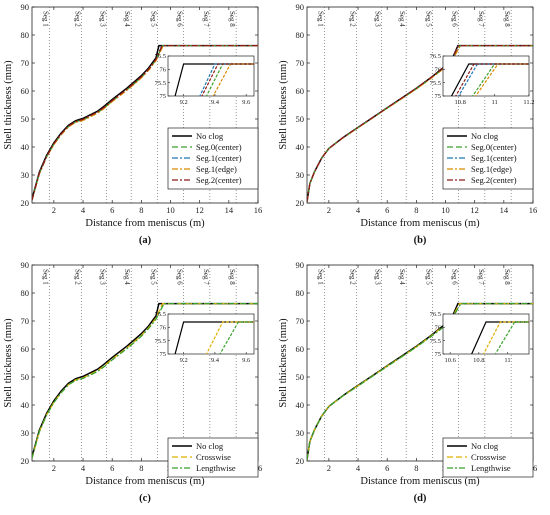  I want to click on x-tick-label: 12, so click(474, 210).